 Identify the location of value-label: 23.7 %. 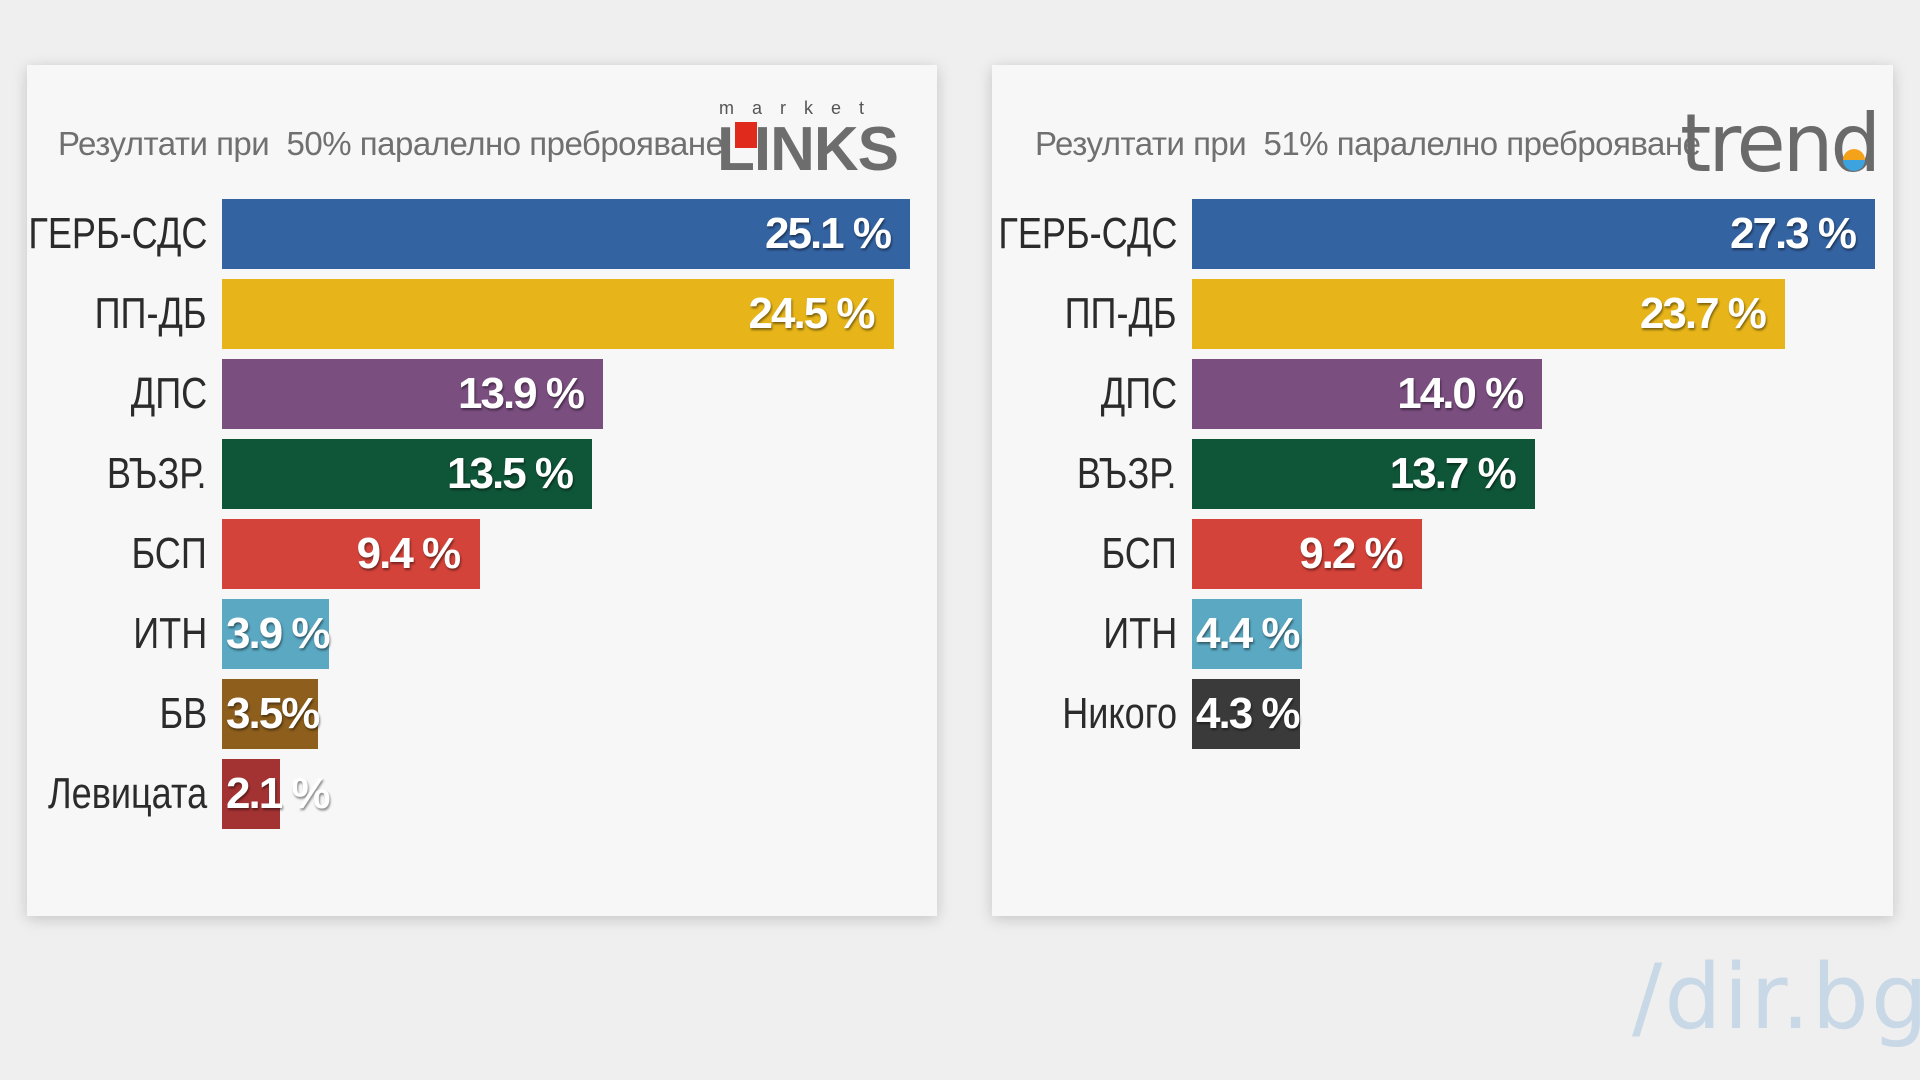
(1703, 313).